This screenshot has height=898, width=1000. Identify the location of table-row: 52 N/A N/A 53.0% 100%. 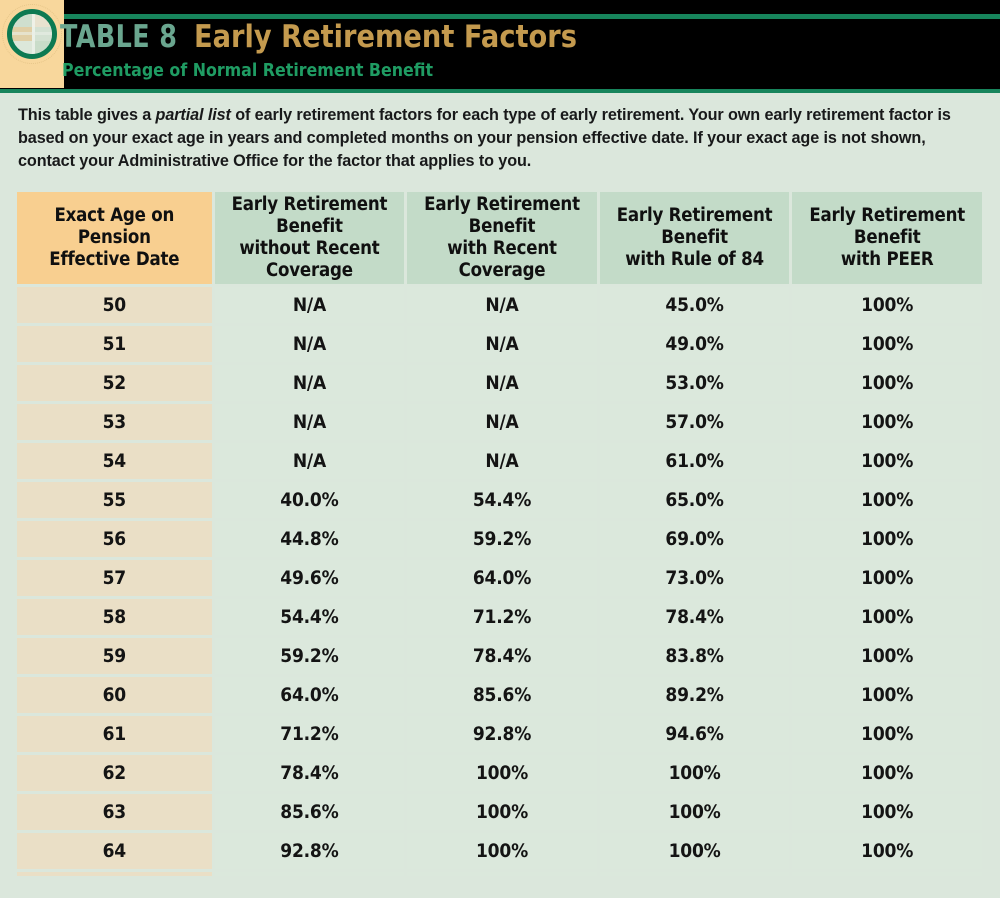
(499, 383).